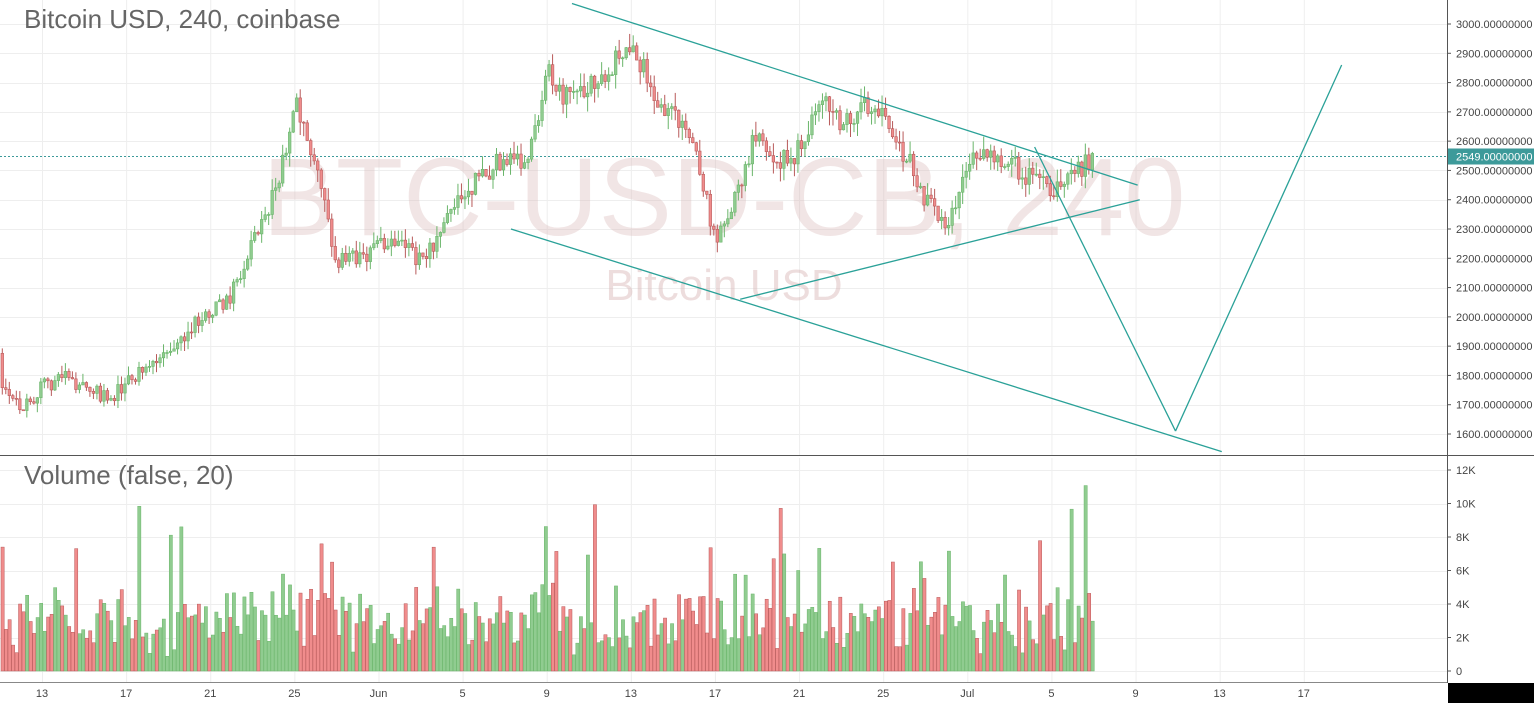 The height and width of the screenshot is (703, 1534). I want to click on price-axis-label: 2500.00000000, so click(1494, 171).